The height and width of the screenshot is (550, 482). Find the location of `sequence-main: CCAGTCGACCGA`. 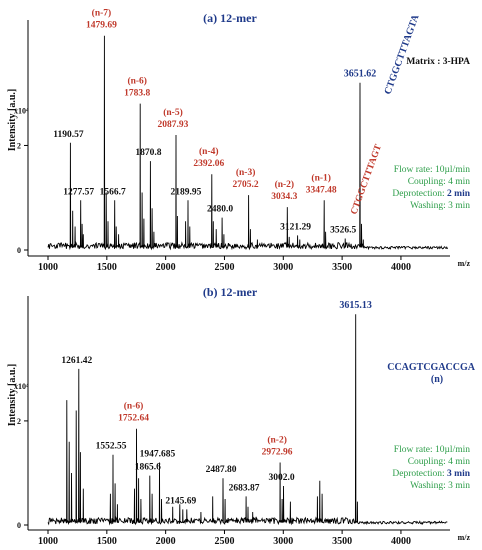

sequence-main: CCAGTCGACCGA is located at coordinates (431, 367).